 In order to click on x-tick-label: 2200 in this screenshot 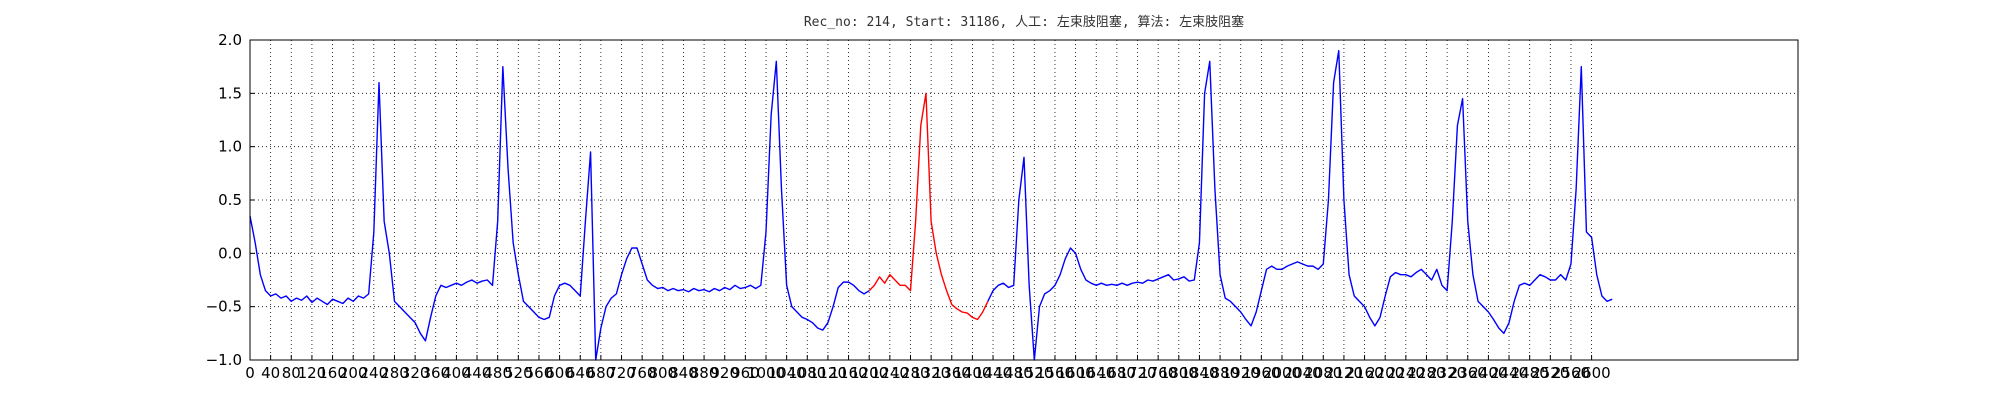, I will do `click(1385, 373)`.